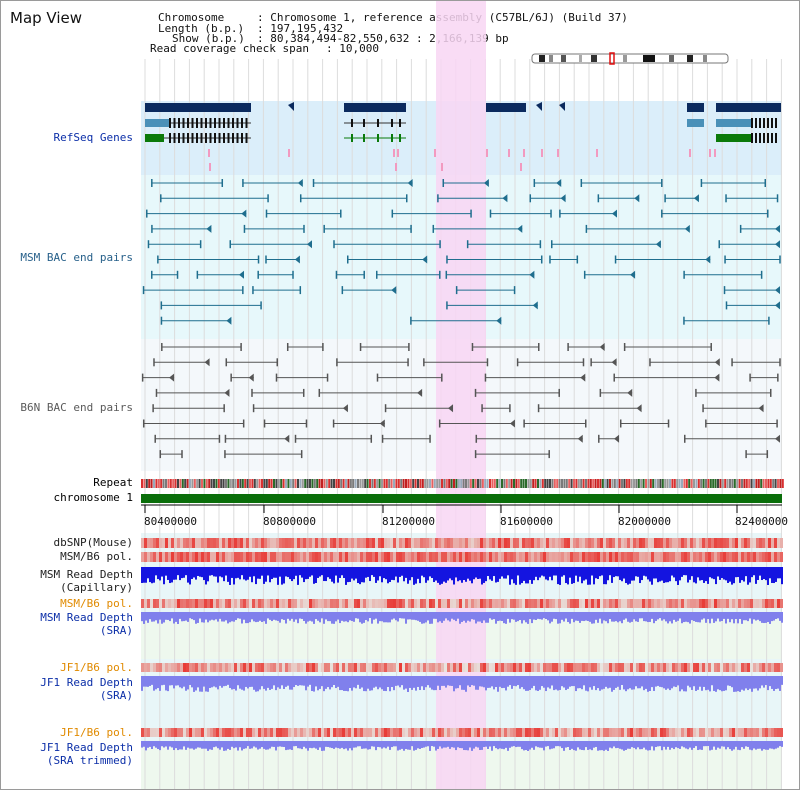  What do you see at coordinates (614, 213) in the screenshot?
I see `msm-arrow` at bounding box center [614, 213].